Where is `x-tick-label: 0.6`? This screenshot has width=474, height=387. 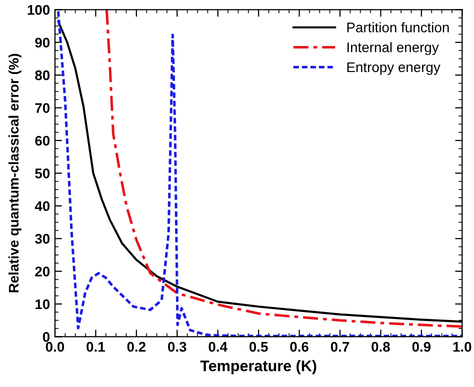
x-tick-label: 0.6 is located at coordinates (299, 347).